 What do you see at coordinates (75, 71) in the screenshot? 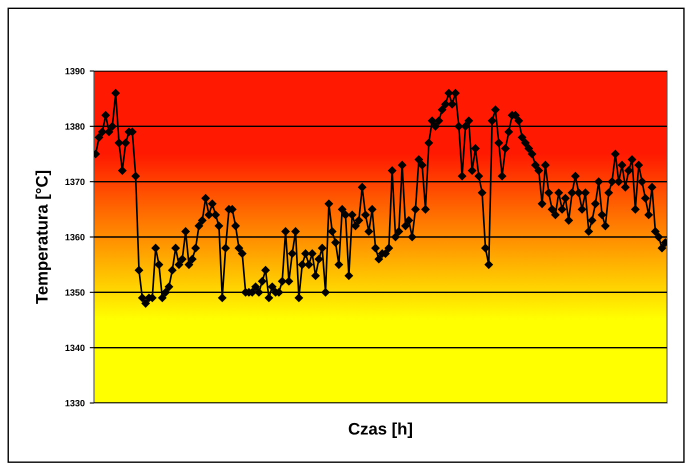
I see `y-tick-label: 1390` at bounding box center [75, 71].